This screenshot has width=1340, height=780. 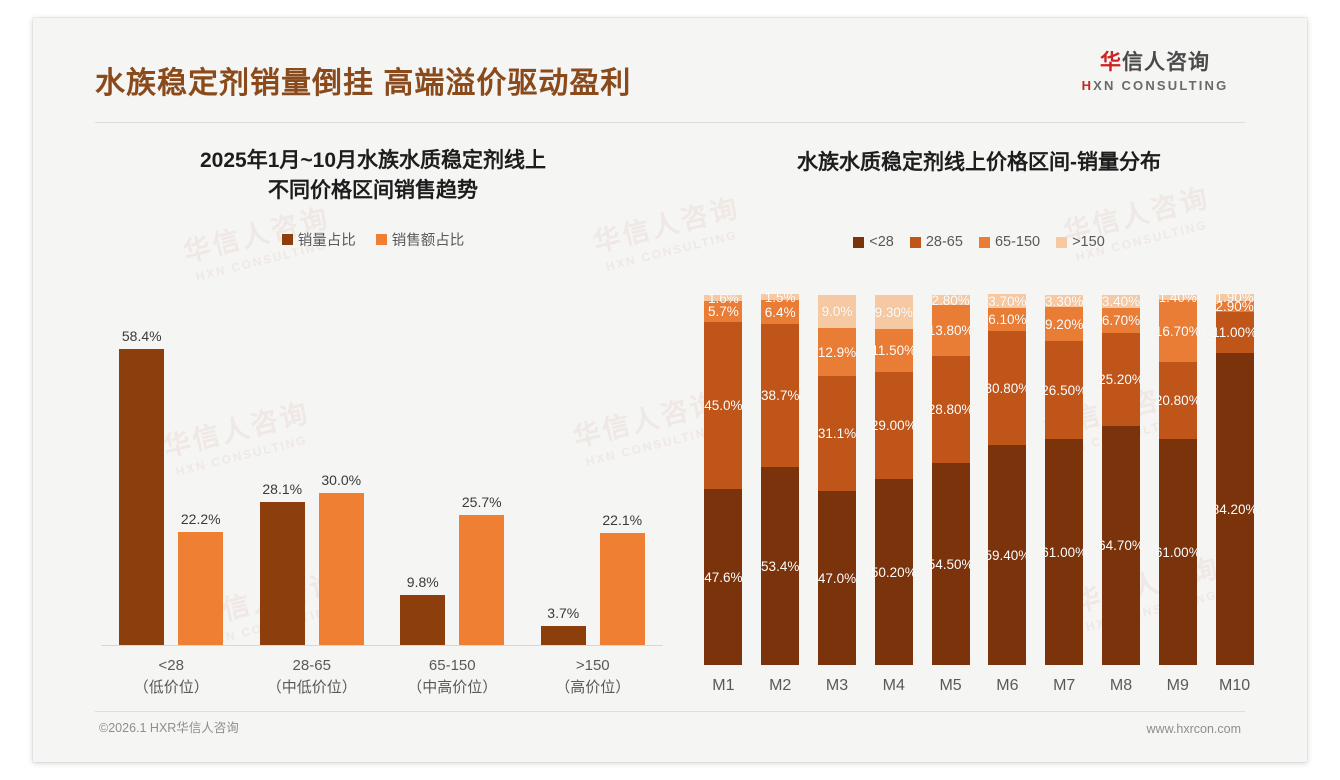 I want to click on stack-segment: 13.80%, so click(x=951, y=330).